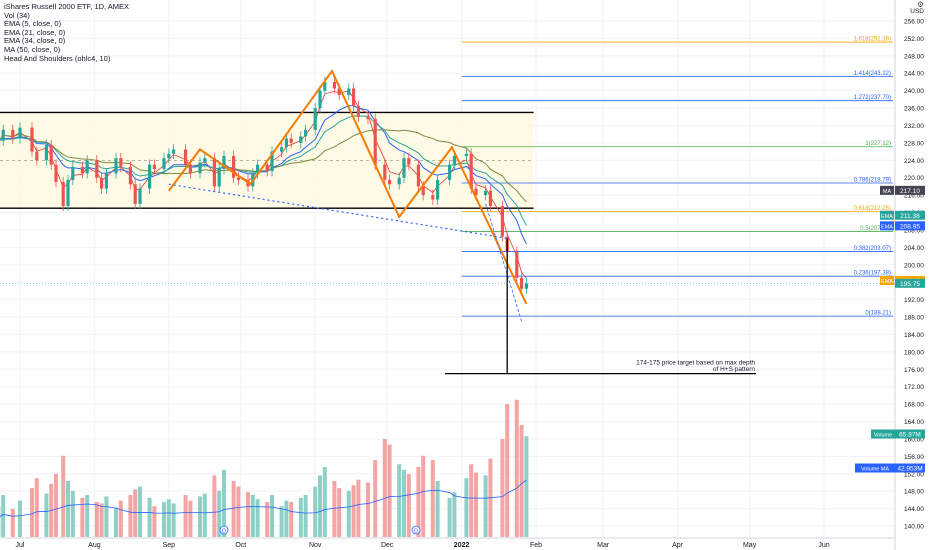 This screenshot has height=550, width=932. What do you see at coordinates (914, 248) in the screenshot?
I see `y-tick-label: 204.00` at bounding box center [914, 248].